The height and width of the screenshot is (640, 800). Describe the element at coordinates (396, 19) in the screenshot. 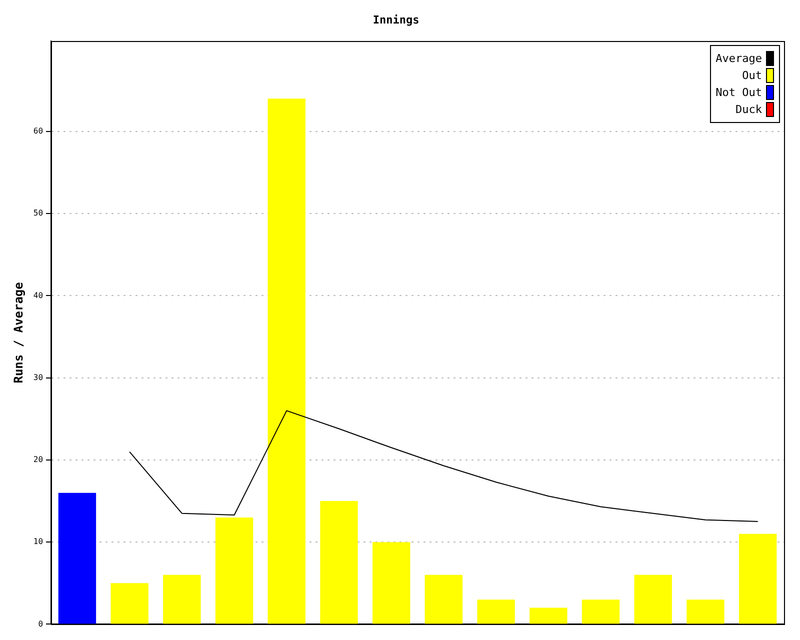

I see `chart-title: Innings` at that location.